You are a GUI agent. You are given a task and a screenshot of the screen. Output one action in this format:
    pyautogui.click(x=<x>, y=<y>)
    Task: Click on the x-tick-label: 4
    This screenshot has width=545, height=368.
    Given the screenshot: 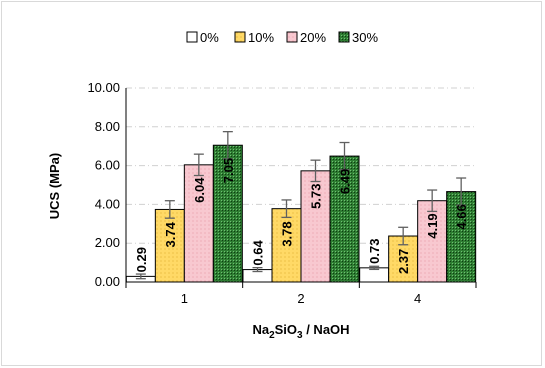 What is the action you would take?
    pyautogui.click(x=417, y=298)
    